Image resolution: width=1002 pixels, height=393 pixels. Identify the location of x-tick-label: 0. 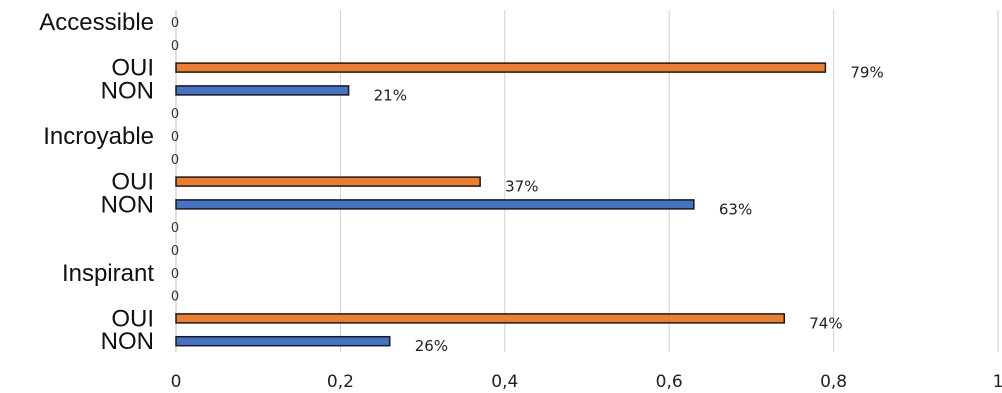
(176, 382).